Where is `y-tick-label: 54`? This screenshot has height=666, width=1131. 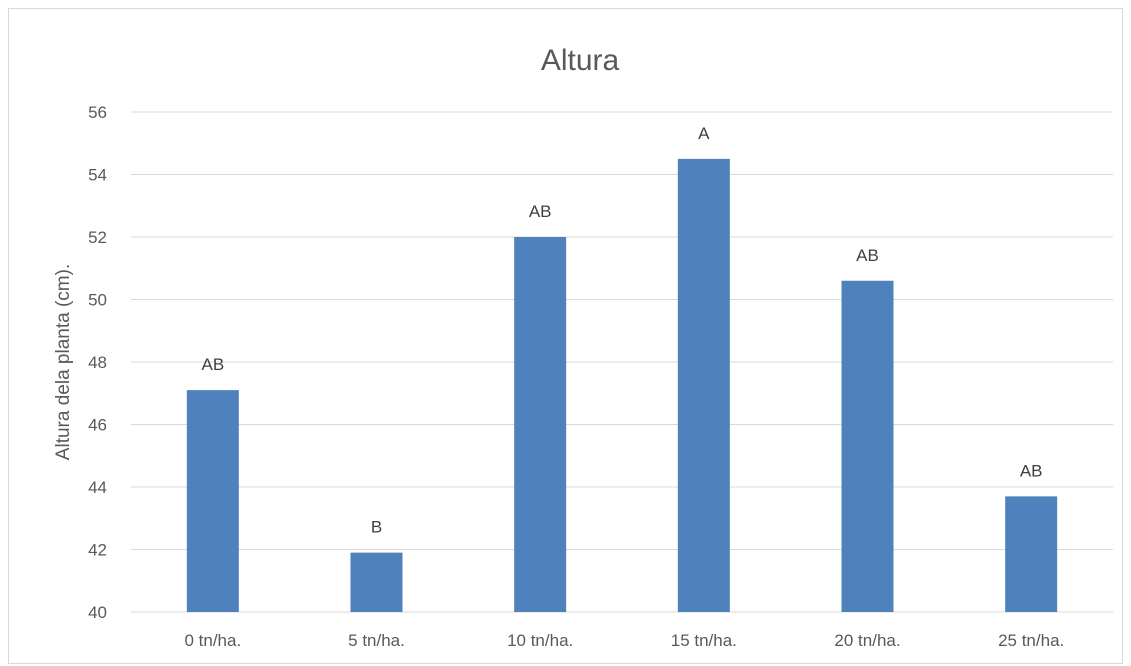
y-tick-label: 54 is located at coordinates (97, 175).